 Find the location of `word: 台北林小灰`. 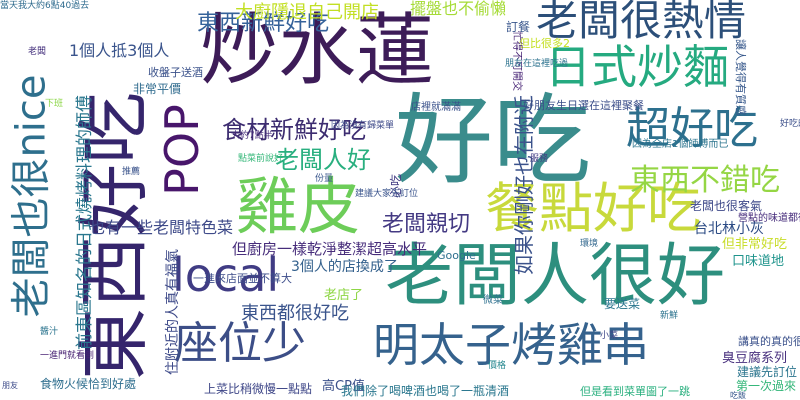

word: 台北林小灰 is located at coordinates (729, 229).